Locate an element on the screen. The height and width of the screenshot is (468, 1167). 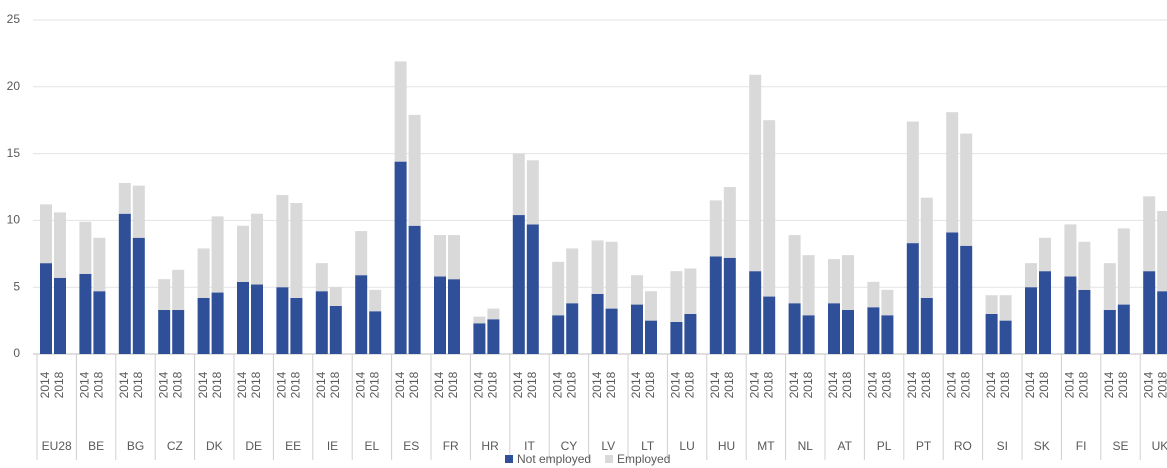
legend-swatch is located at coordinates (609, 459).